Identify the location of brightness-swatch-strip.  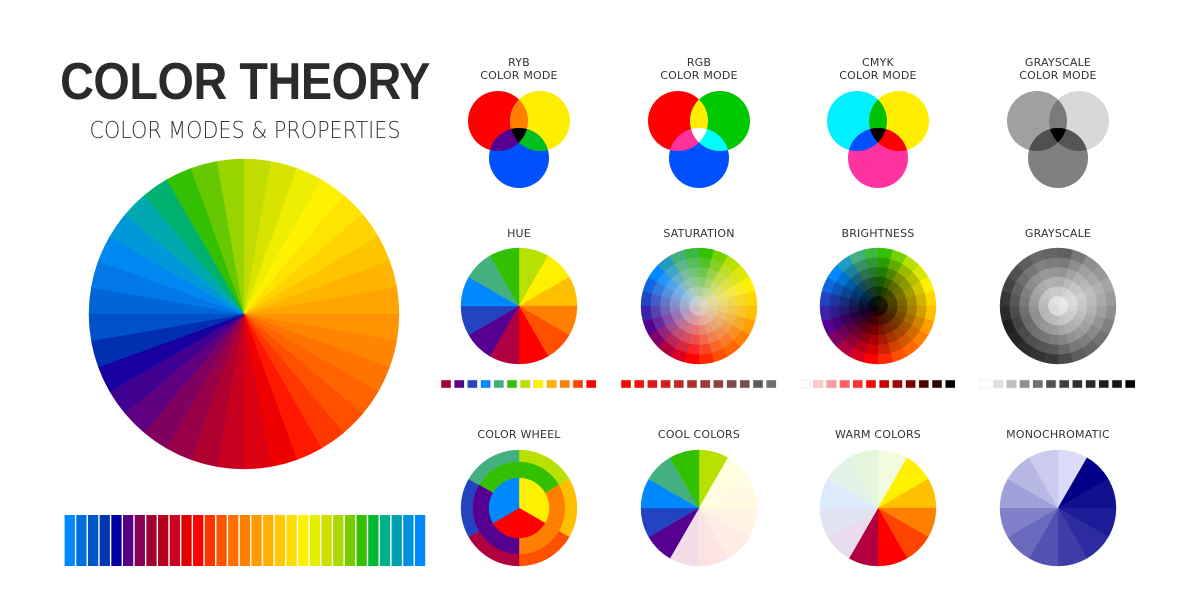
(877, 384).